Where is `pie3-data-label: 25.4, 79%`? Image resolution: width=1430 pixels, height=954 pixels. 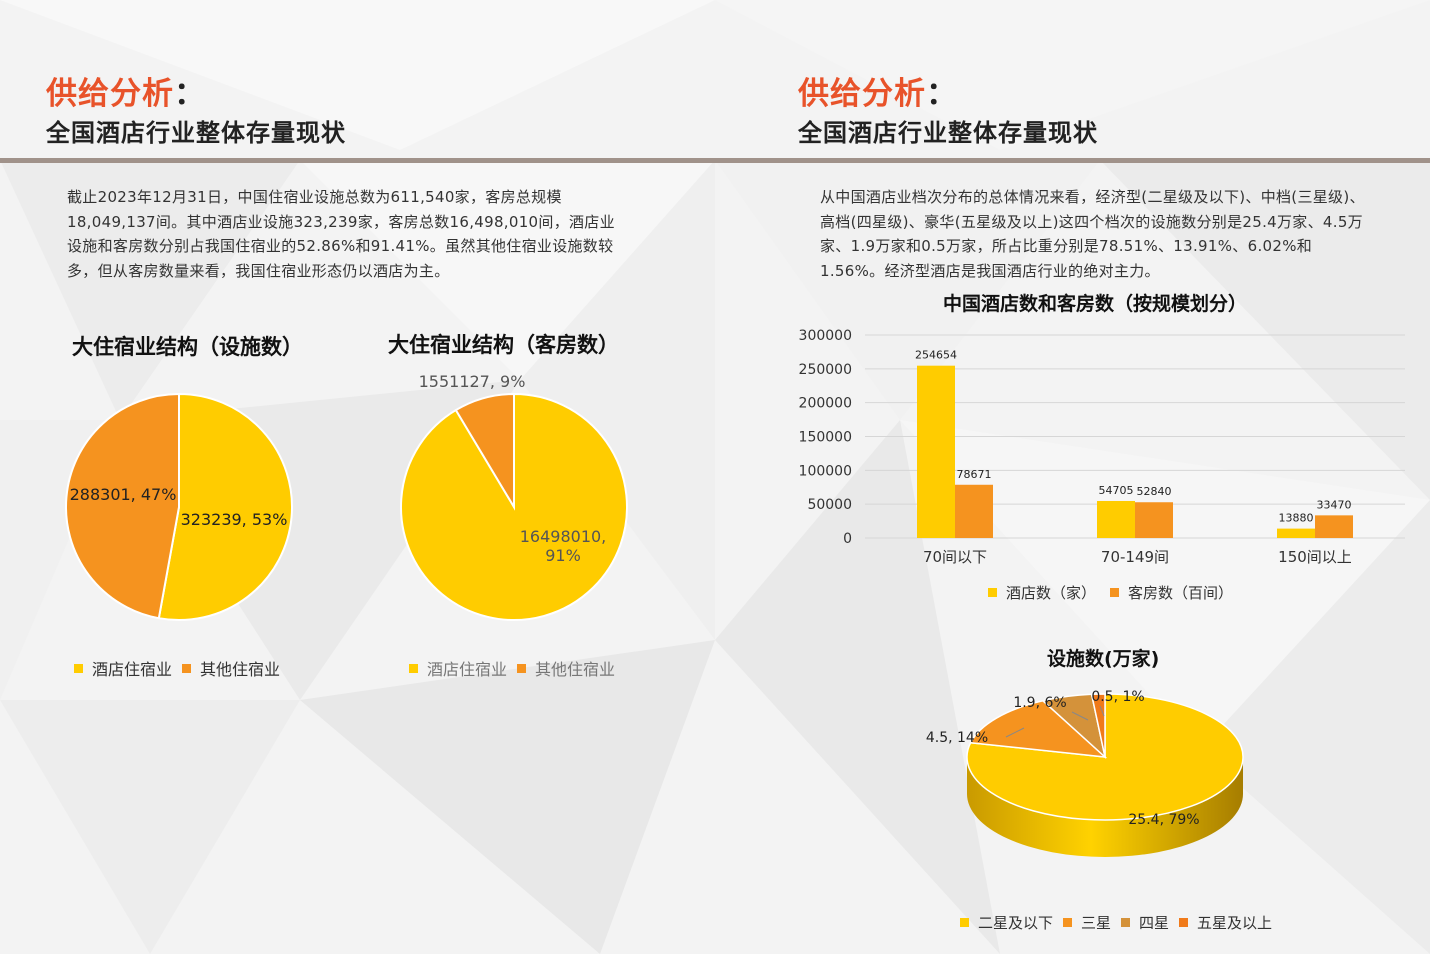 pie3-data-label: 25.4, 79% is located at coordinates (1163, 820).